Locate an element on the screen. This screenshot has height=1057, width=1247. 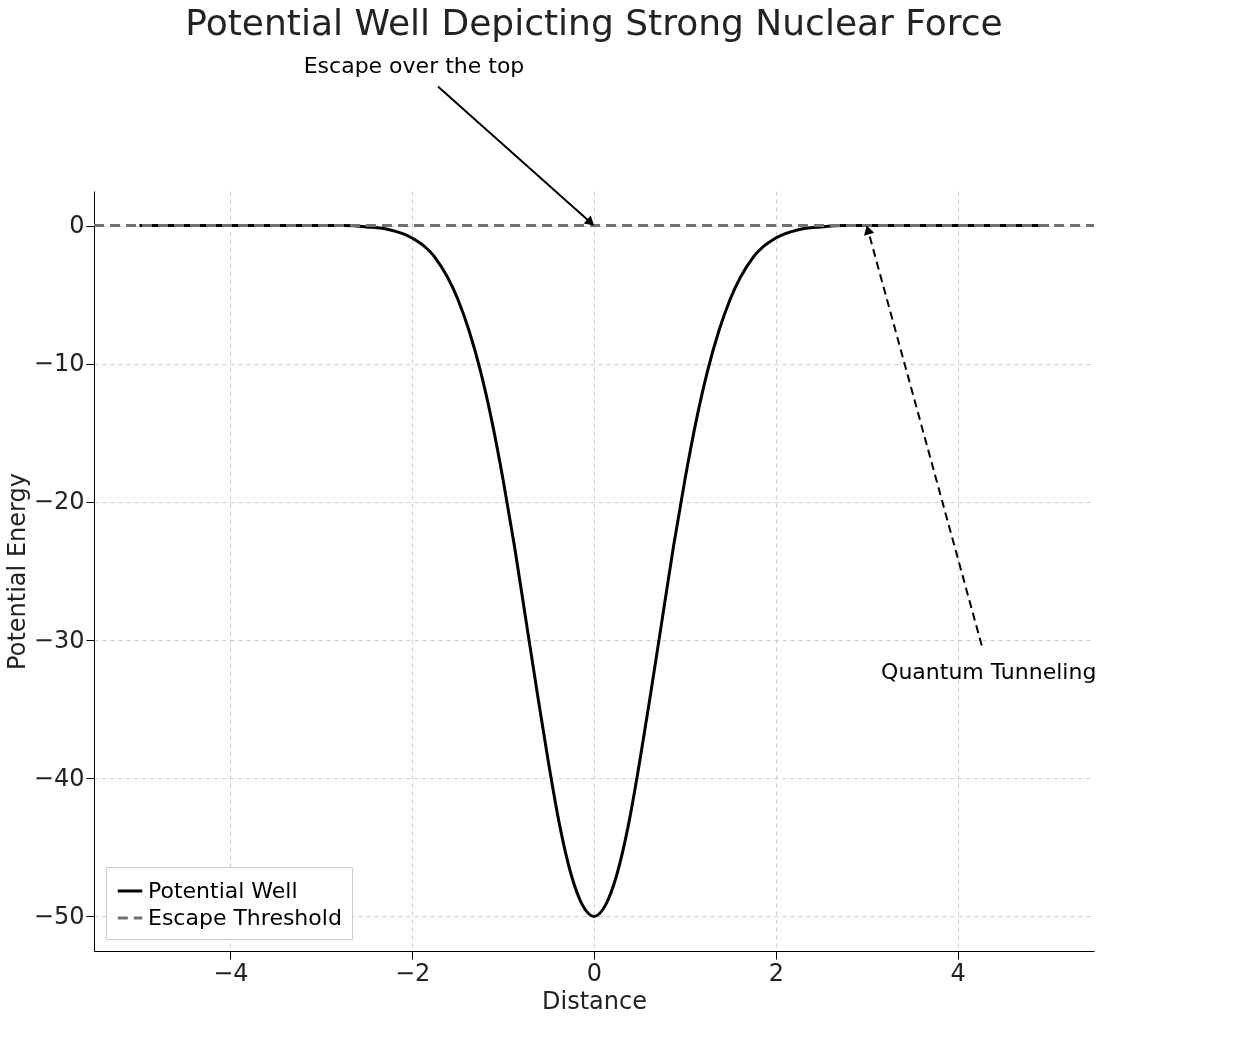
chart-title: Potential Well Depicting Strong Nuclear Force is located at coordinates (594, 22).